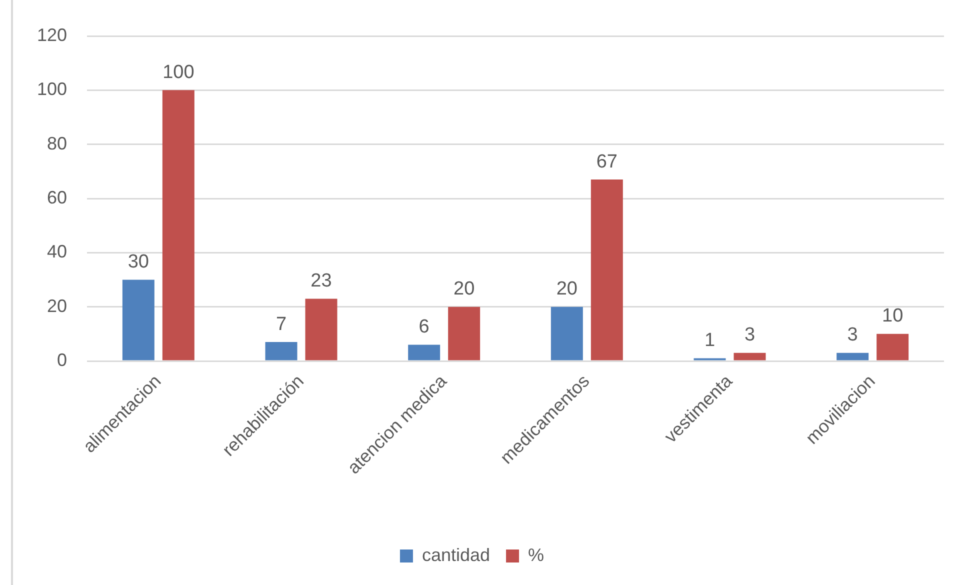 This screenshot has height=585, width=957. What do you see at coordinates (61, 360) in the screenshot?
I see `y-tick-label: 0` at bounding box center [61, 360].